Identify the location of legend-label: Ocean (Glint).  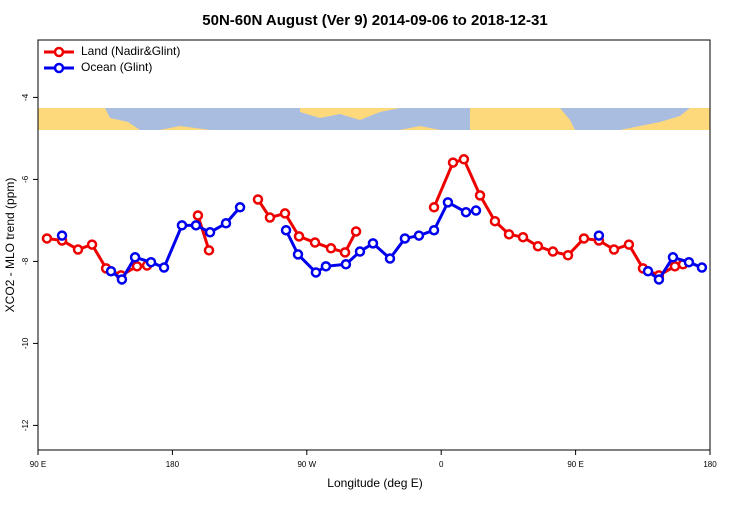
(116, 67).